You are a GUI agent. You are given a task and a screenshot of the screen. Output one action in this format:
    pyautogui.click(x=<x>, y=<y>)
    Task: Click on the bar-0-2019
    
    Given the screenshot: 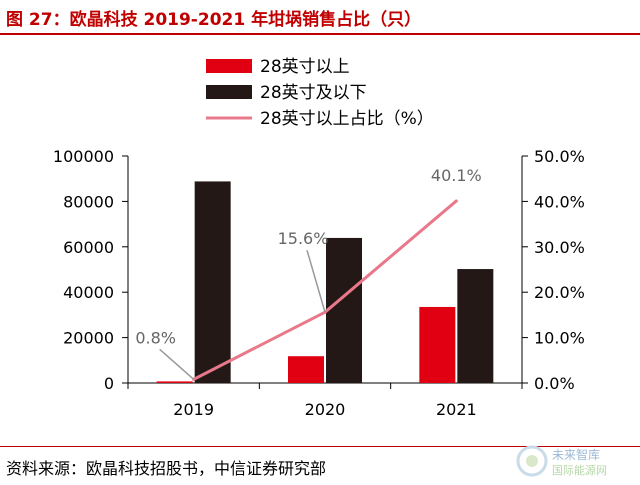 What is the action you would take?
    pyautogui.click(x=174, y=382)
    